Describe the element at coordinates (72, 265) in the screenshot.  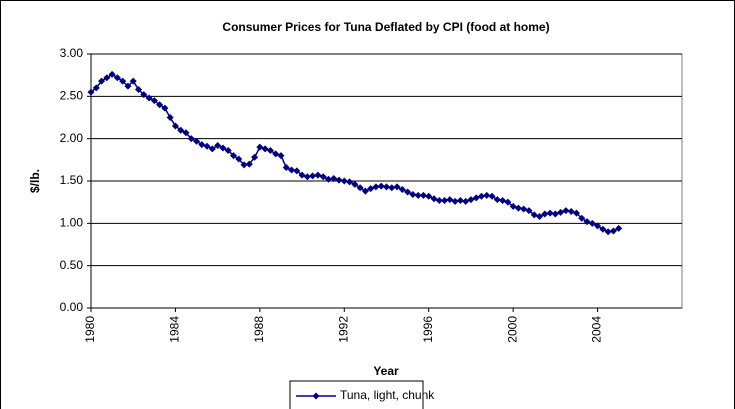
I see `y-tick-label: 0.50` at that location.